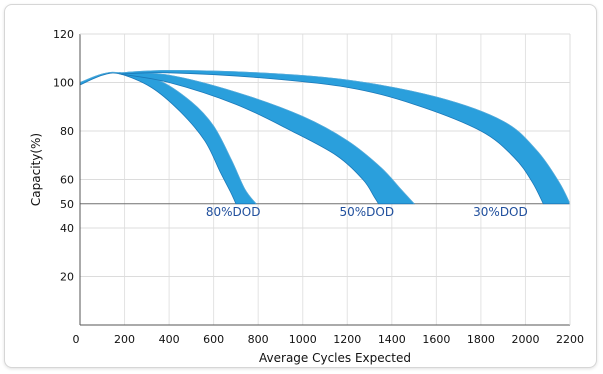  Describe the element at coordinates (347, 339) in the screenshot. I see `x-tick-label: 1200` at that location.